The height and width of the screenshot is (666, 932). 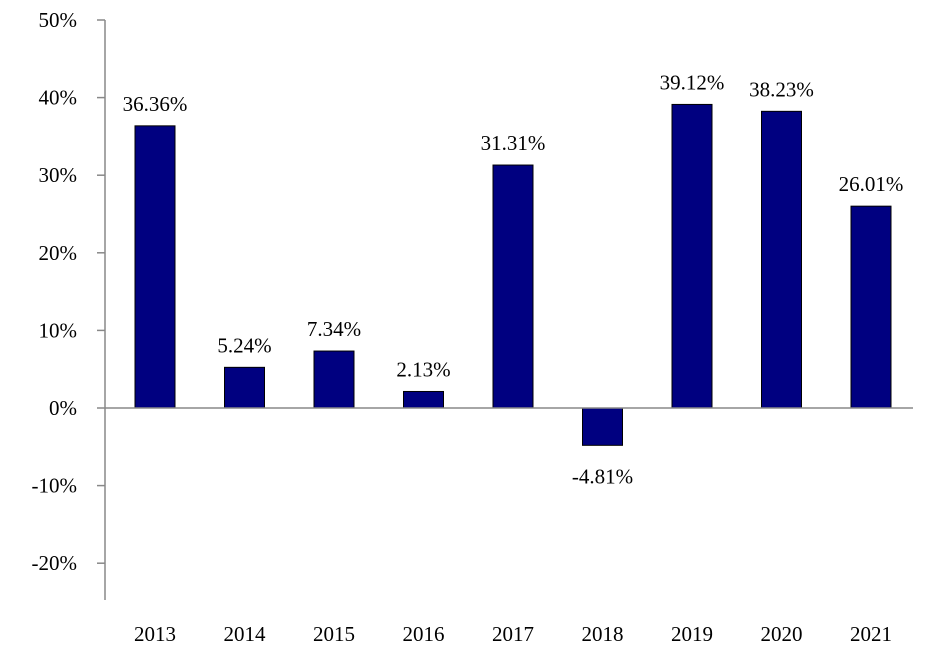 I want to click on data-label: 26.01%, so click(x=871, y=184).